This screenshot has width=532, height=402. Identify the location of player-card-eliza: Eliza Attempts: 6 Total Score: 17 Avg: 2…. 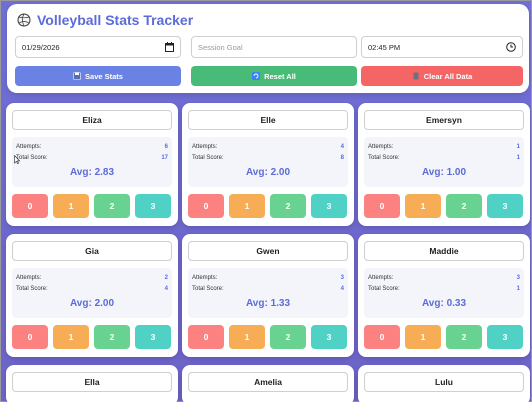
(92, 164).